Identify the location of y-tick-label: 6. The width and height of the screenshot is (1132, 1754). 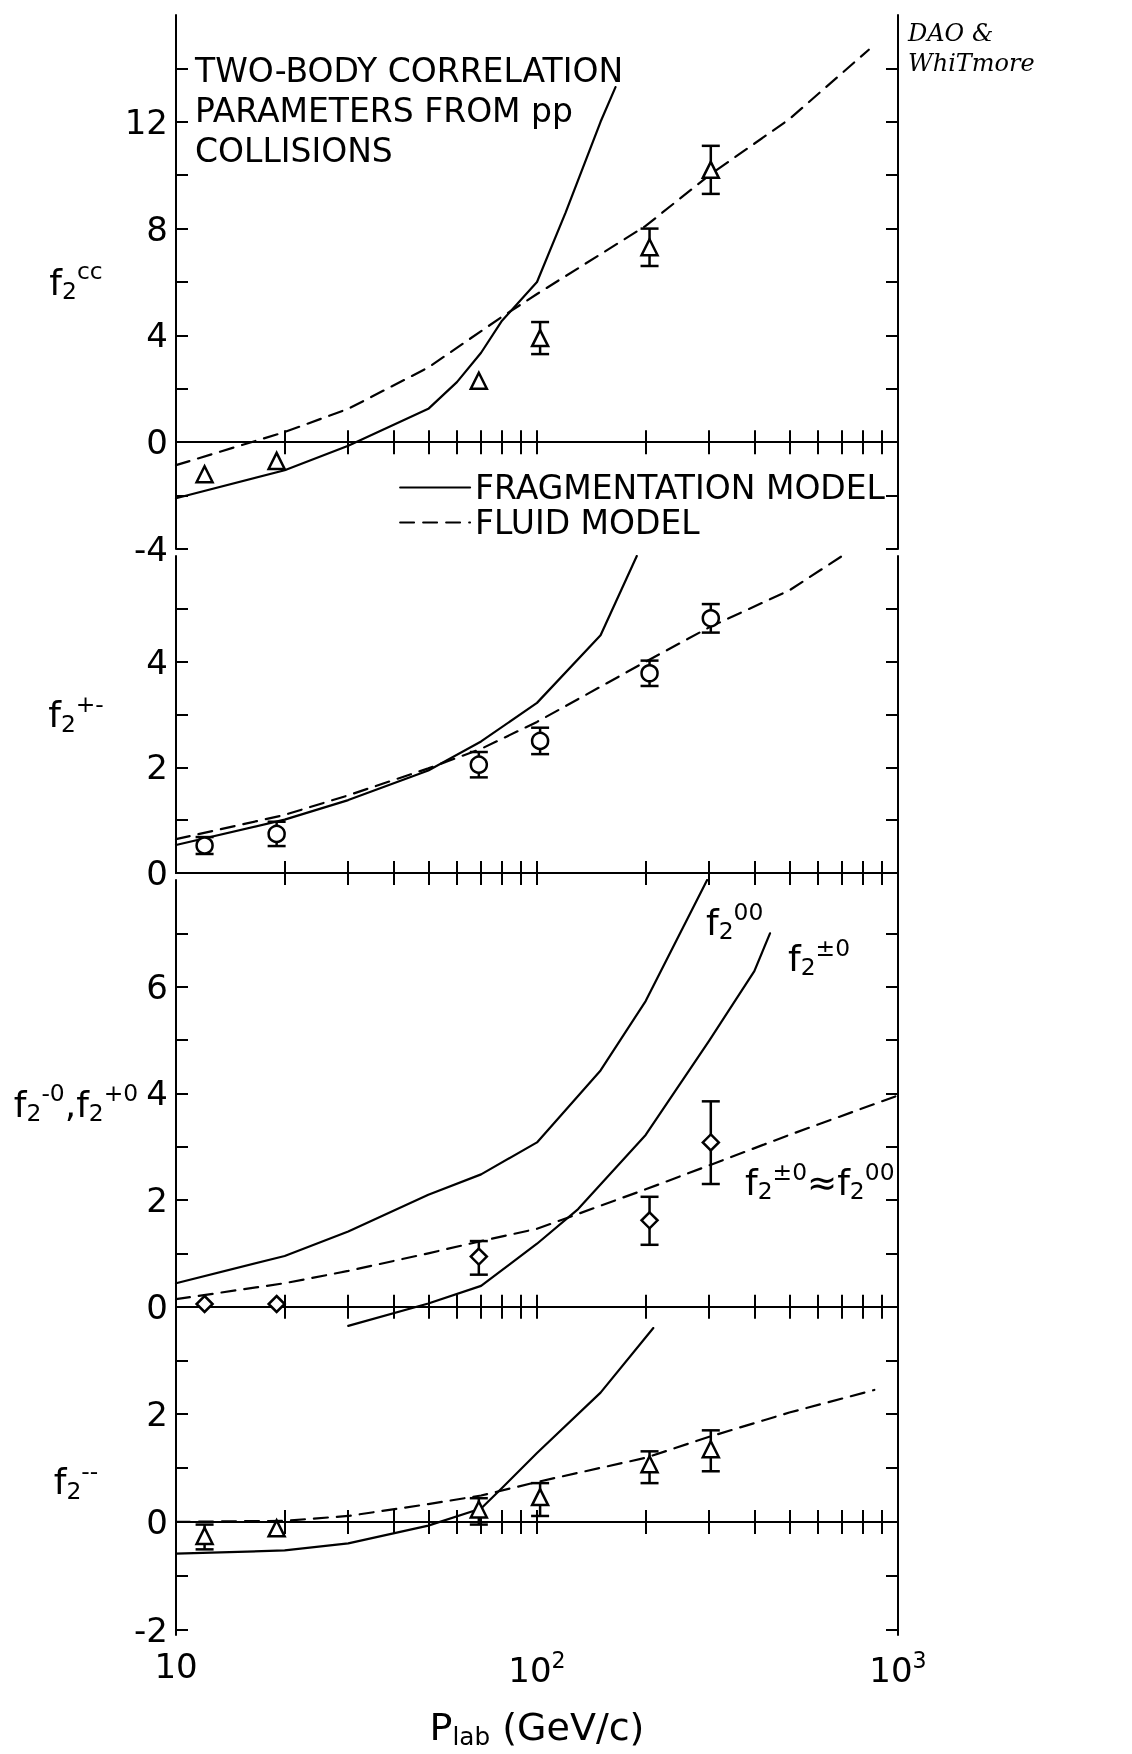
(157, 986).